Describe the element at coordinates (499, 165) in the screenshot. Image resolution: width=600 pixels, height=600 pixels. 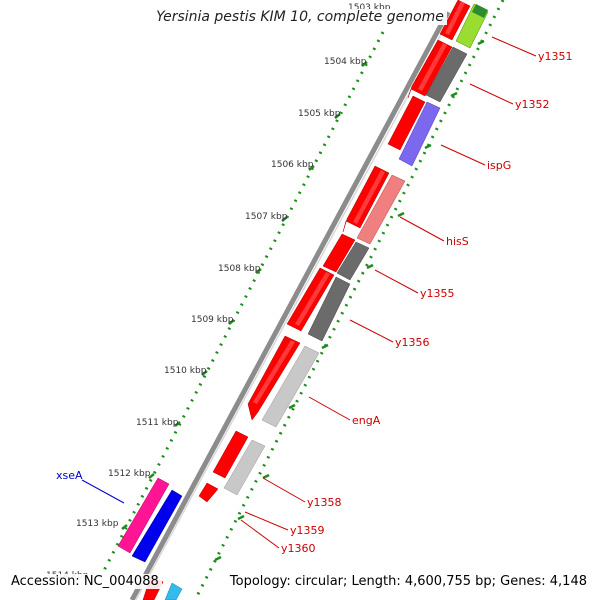
I see `gene-label-ispG: ispG` at that location.